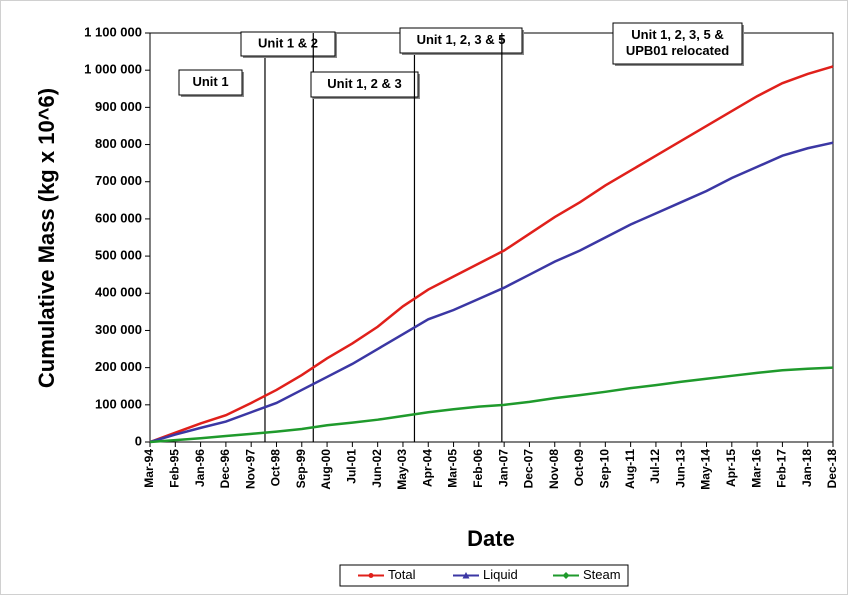 This screenshot has width=865, height=601. What do you see at coordinates (579, 468) in the screenshot?
I see `x-tick-label: Oct-09` at bounding box center [579, 468].